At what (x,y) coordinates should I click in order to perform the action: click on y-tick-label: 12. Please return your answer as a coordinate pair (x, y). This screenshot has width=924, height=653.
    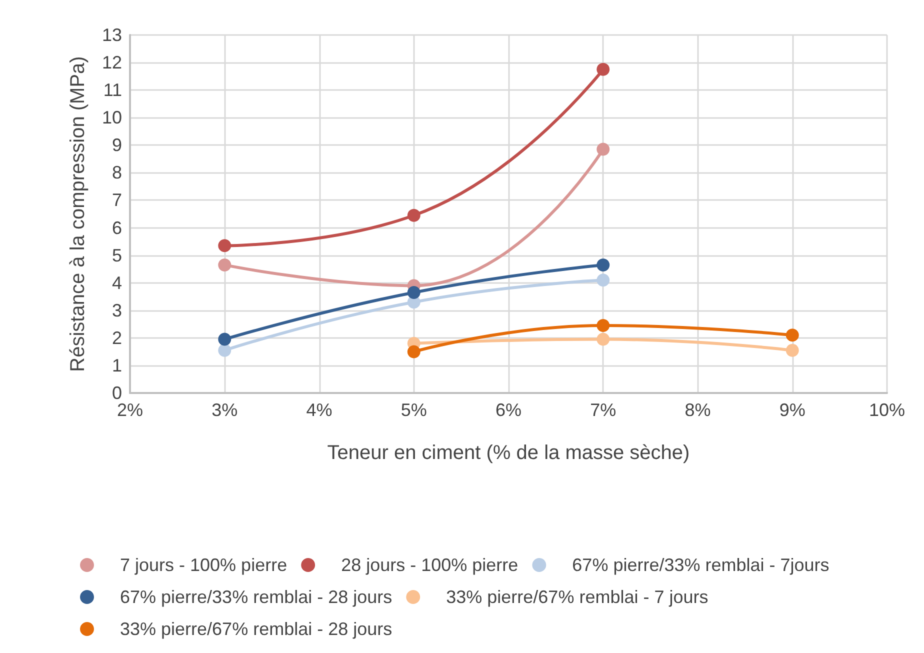
    Looking at the image, I should click on (112, 62).